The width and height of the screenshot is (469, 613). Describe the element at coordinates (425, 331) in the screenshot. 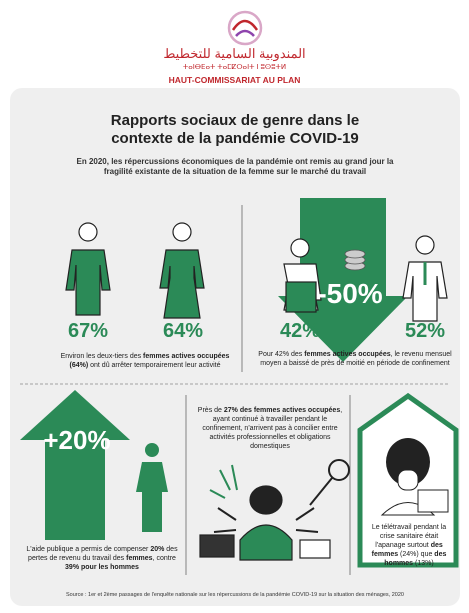

I see `stat: 52%` at that location.